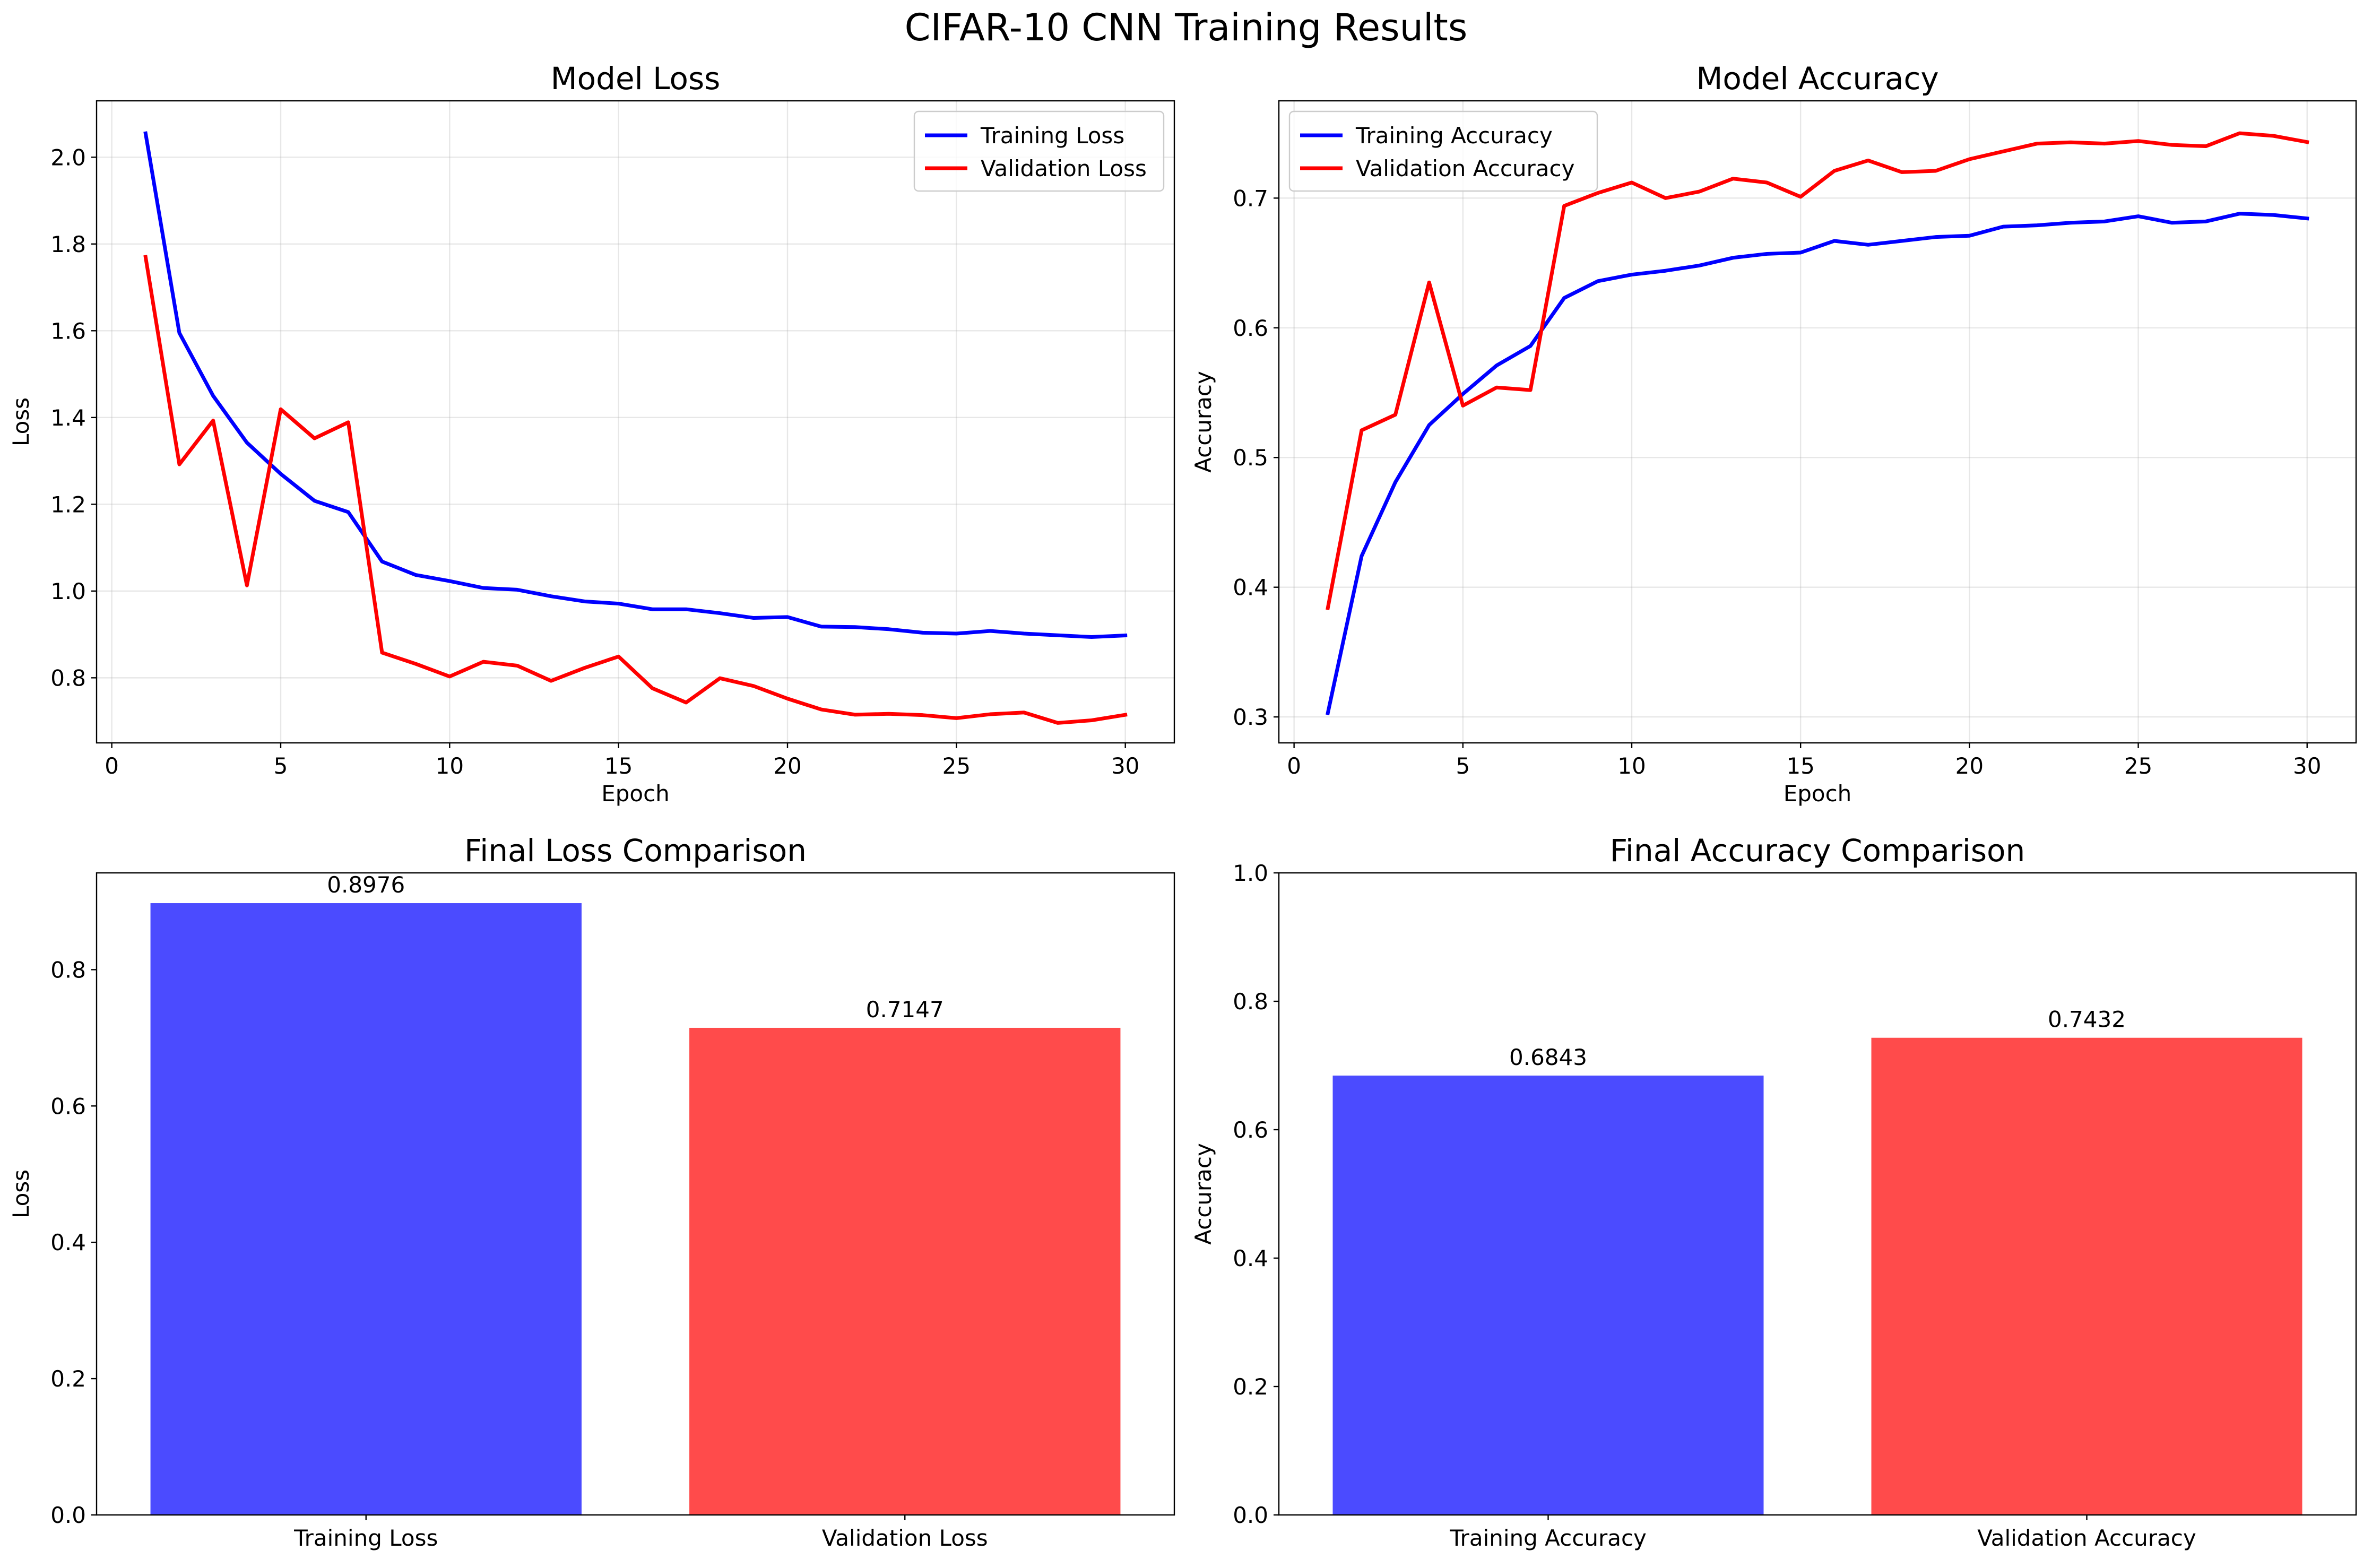 The image size is (2372, 1568). What do you see at coordinates (1818, 851) in the screenshot?
I see `chart-title: Final Accuracy Comparison` at bounding box center [1818, 851].